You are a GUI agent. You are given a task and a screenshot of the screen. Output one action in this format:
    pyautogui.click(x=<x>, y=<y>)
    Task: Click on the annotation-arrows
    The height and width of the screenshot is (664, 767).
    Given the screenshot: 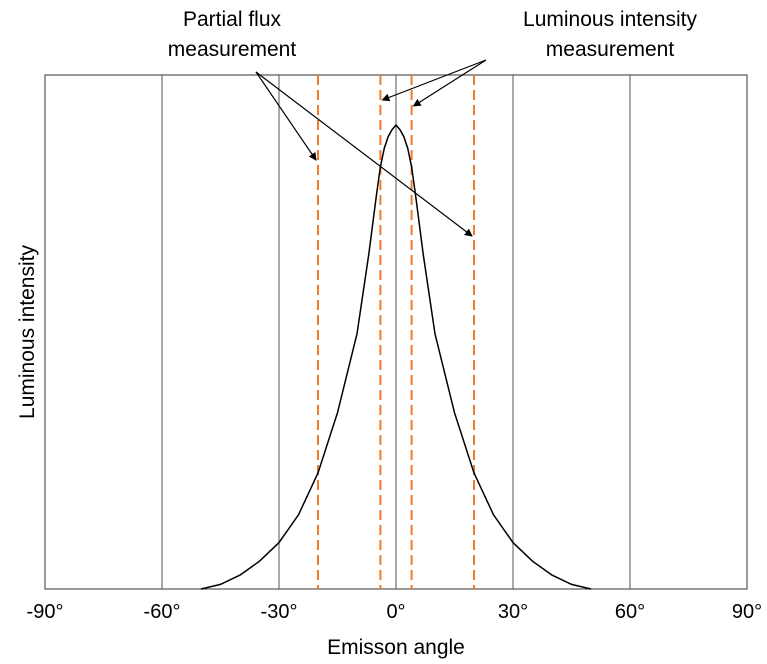 What is the action you would take?
    pyautogui.click(x=371, y=148)
    